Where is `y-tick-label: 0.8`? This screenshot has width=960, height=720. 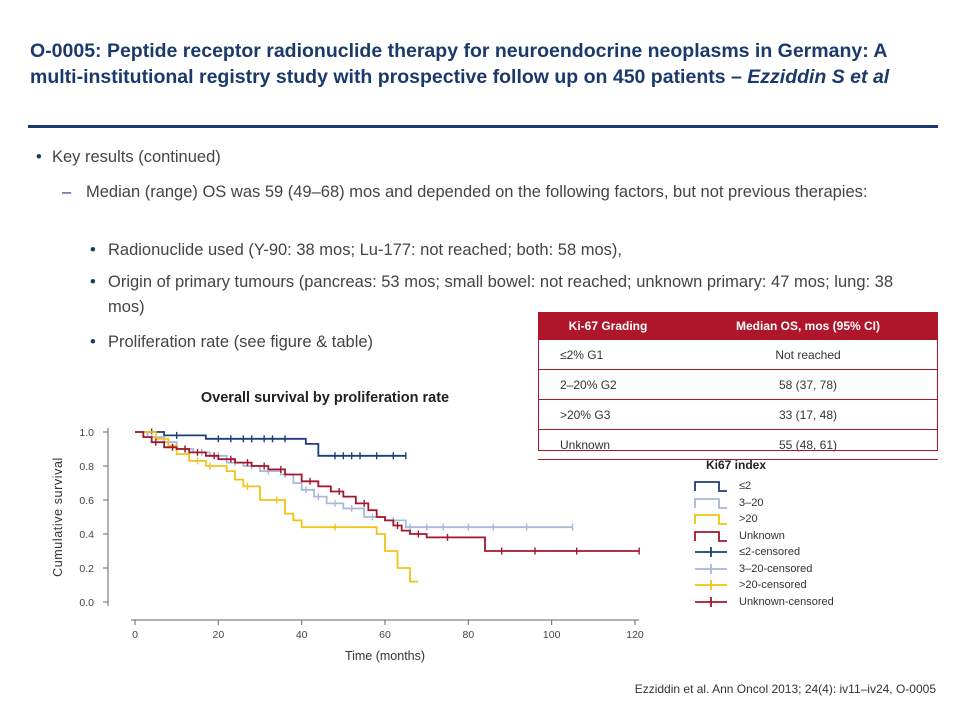
y-tick-label: 0.8 is located at coordinates (86, 467).